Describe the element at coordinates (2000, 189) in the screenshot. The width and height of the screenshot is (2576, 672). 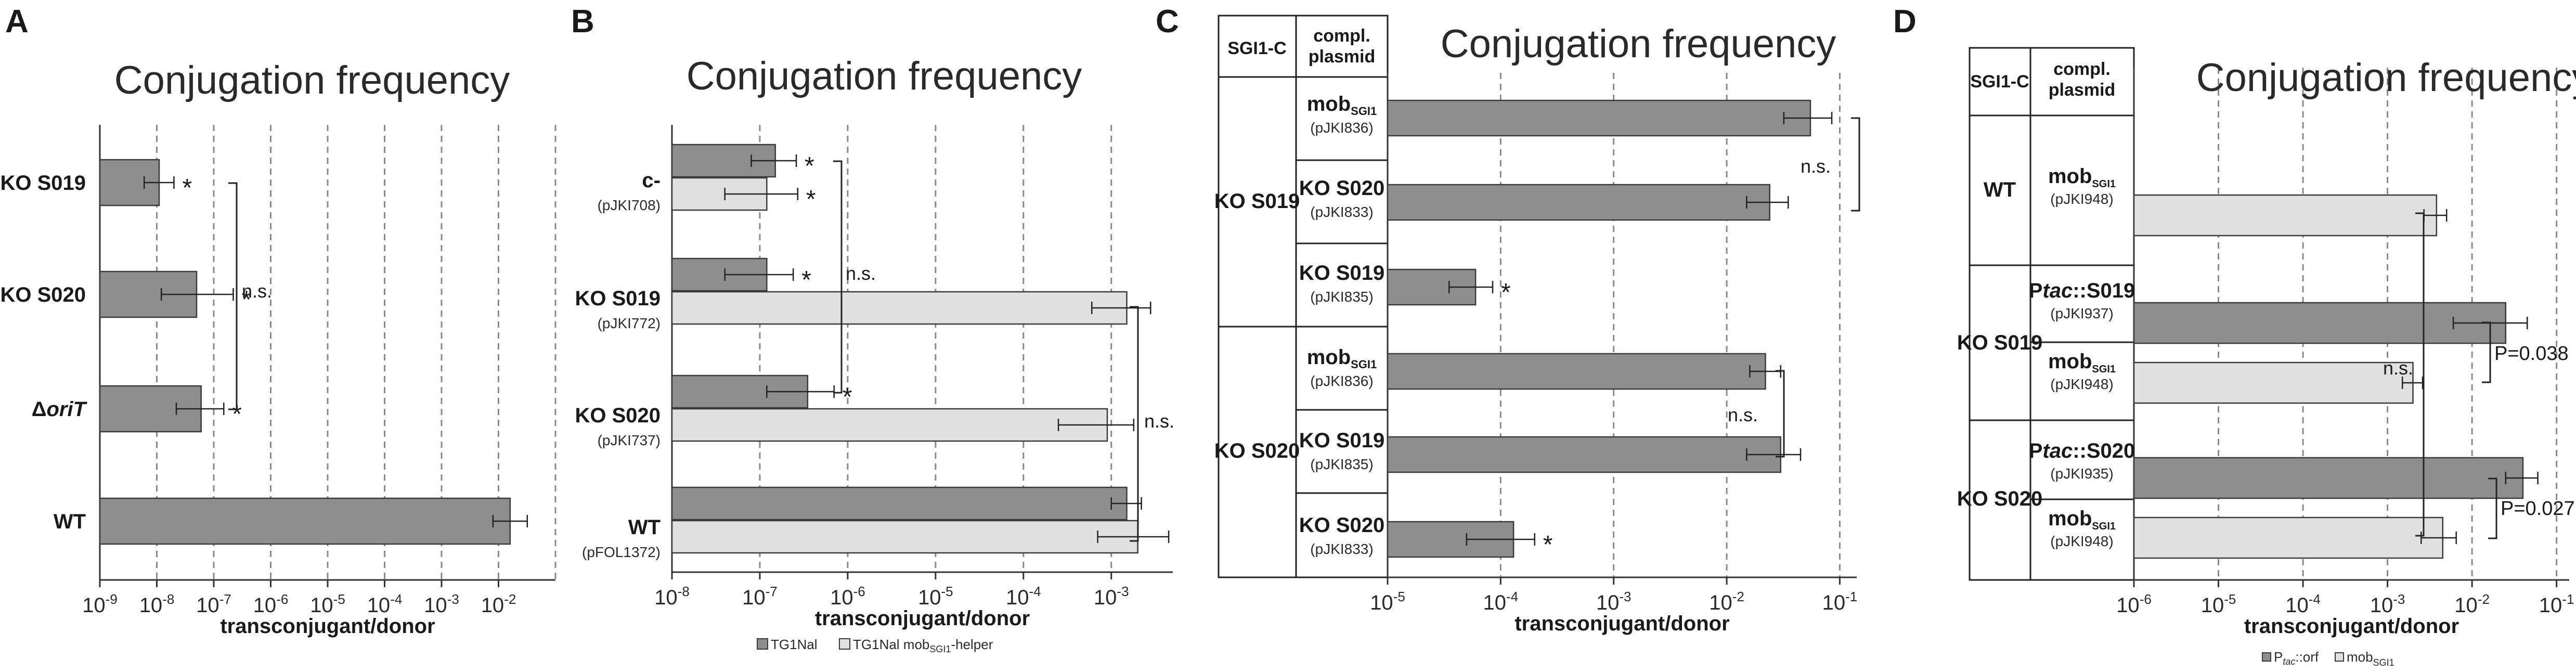
I see `group-label: WT` at that location.